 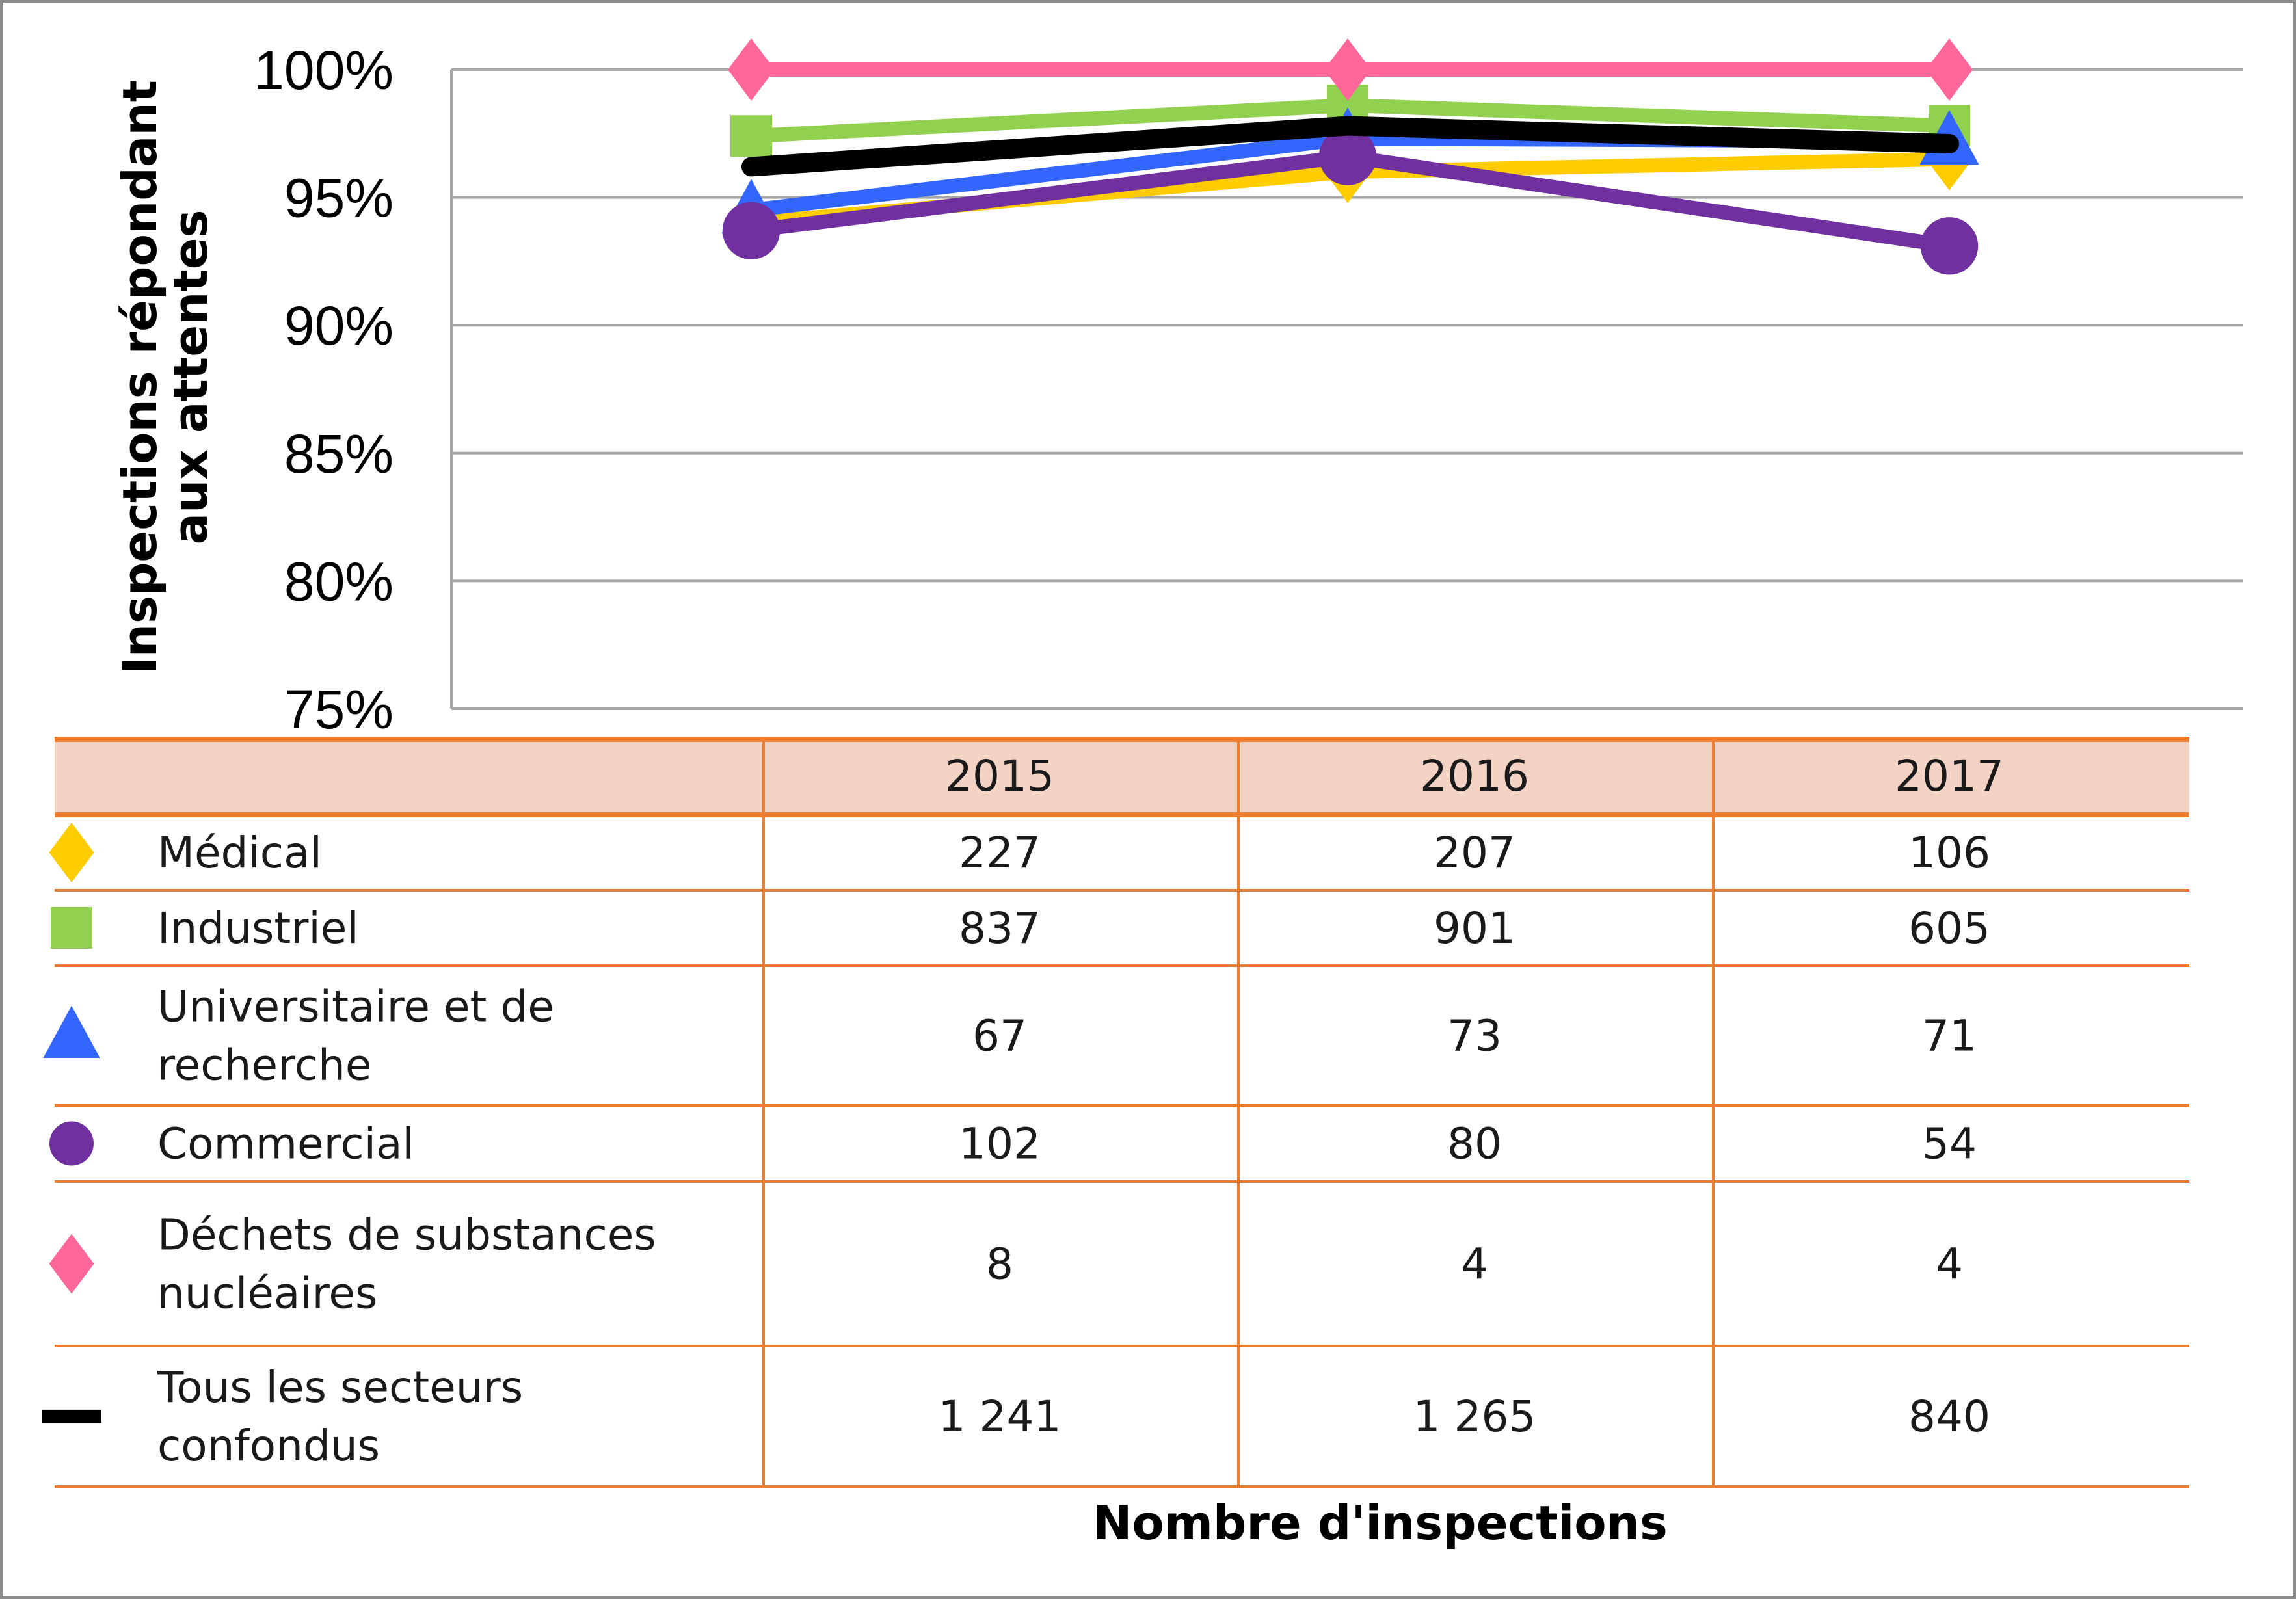 What do you see at coordinates (1949, 1036) in the screenshot?
I see `table-cell-count: 71` at bounding box center [1949, 1036].